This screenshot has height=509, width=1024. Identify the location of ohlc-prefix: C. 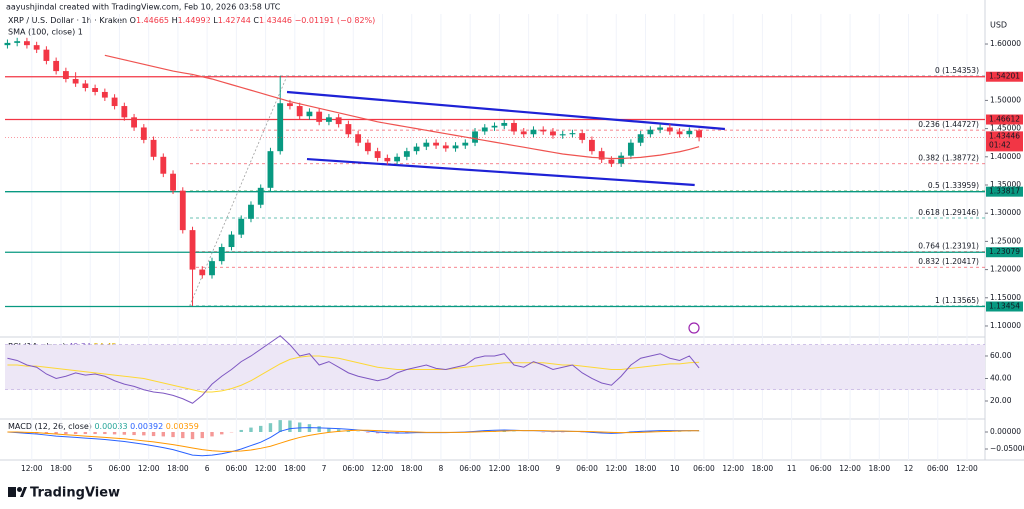
(256, 20).